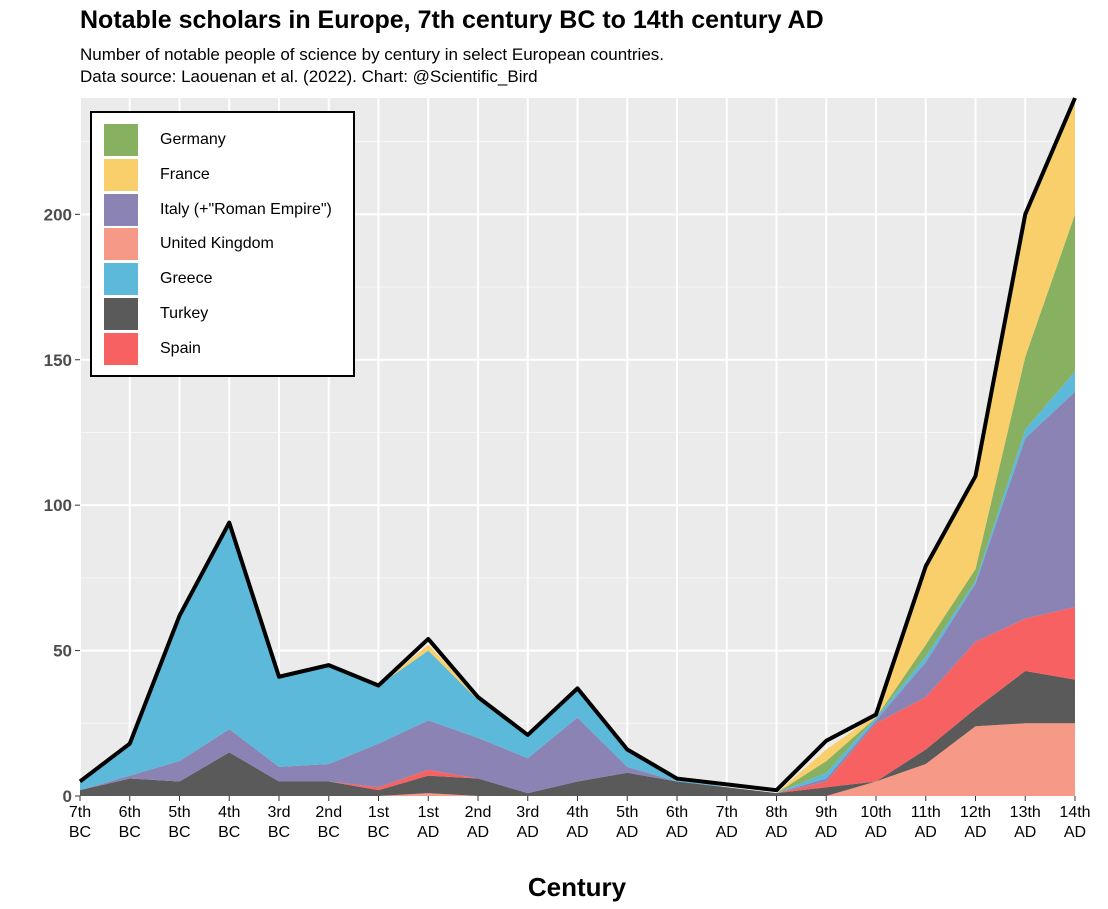 The width and height of the screenshot is (1108, 909). What do you see at coordinates (975, 812) in the screenshot?
I see `x-tick-label: 12th` at bounding box center [975, 812].